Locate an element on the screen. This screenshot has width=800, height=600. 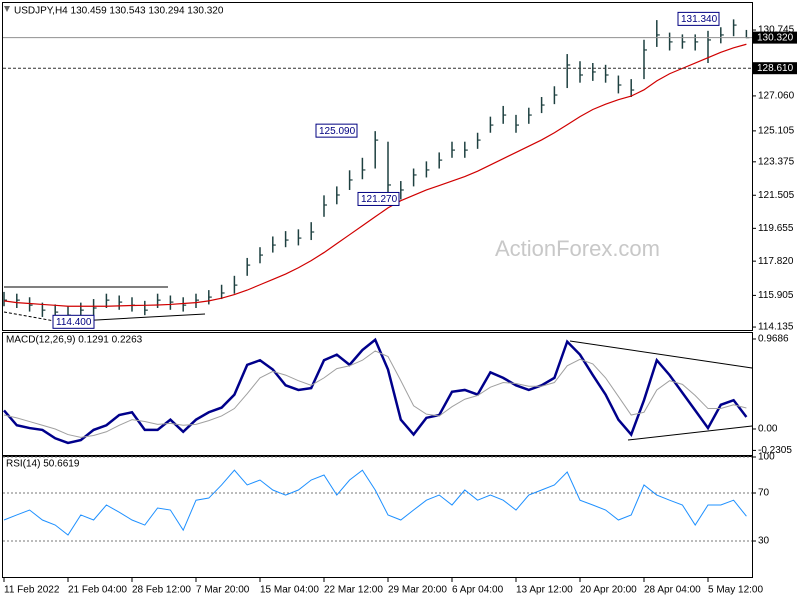
x-tick-label: 11 Feb 2022 is located at coordinates (32, 590).